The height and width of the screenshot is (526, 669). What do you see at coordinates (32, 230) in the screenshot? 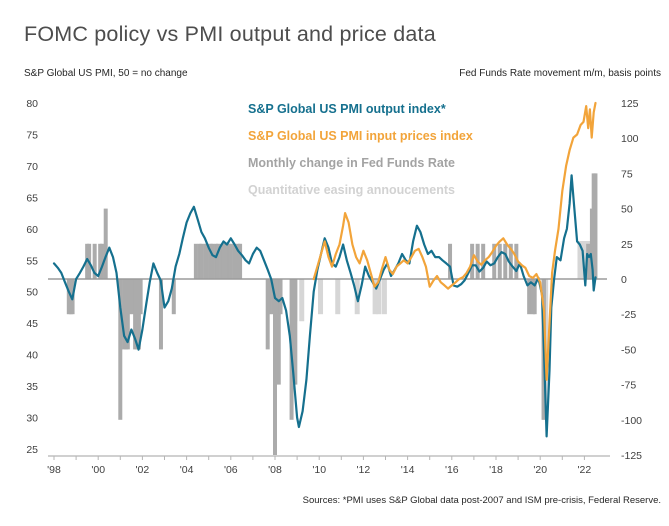
I see `left-axis-tick-label: 60` at bounding box center [32, 230].